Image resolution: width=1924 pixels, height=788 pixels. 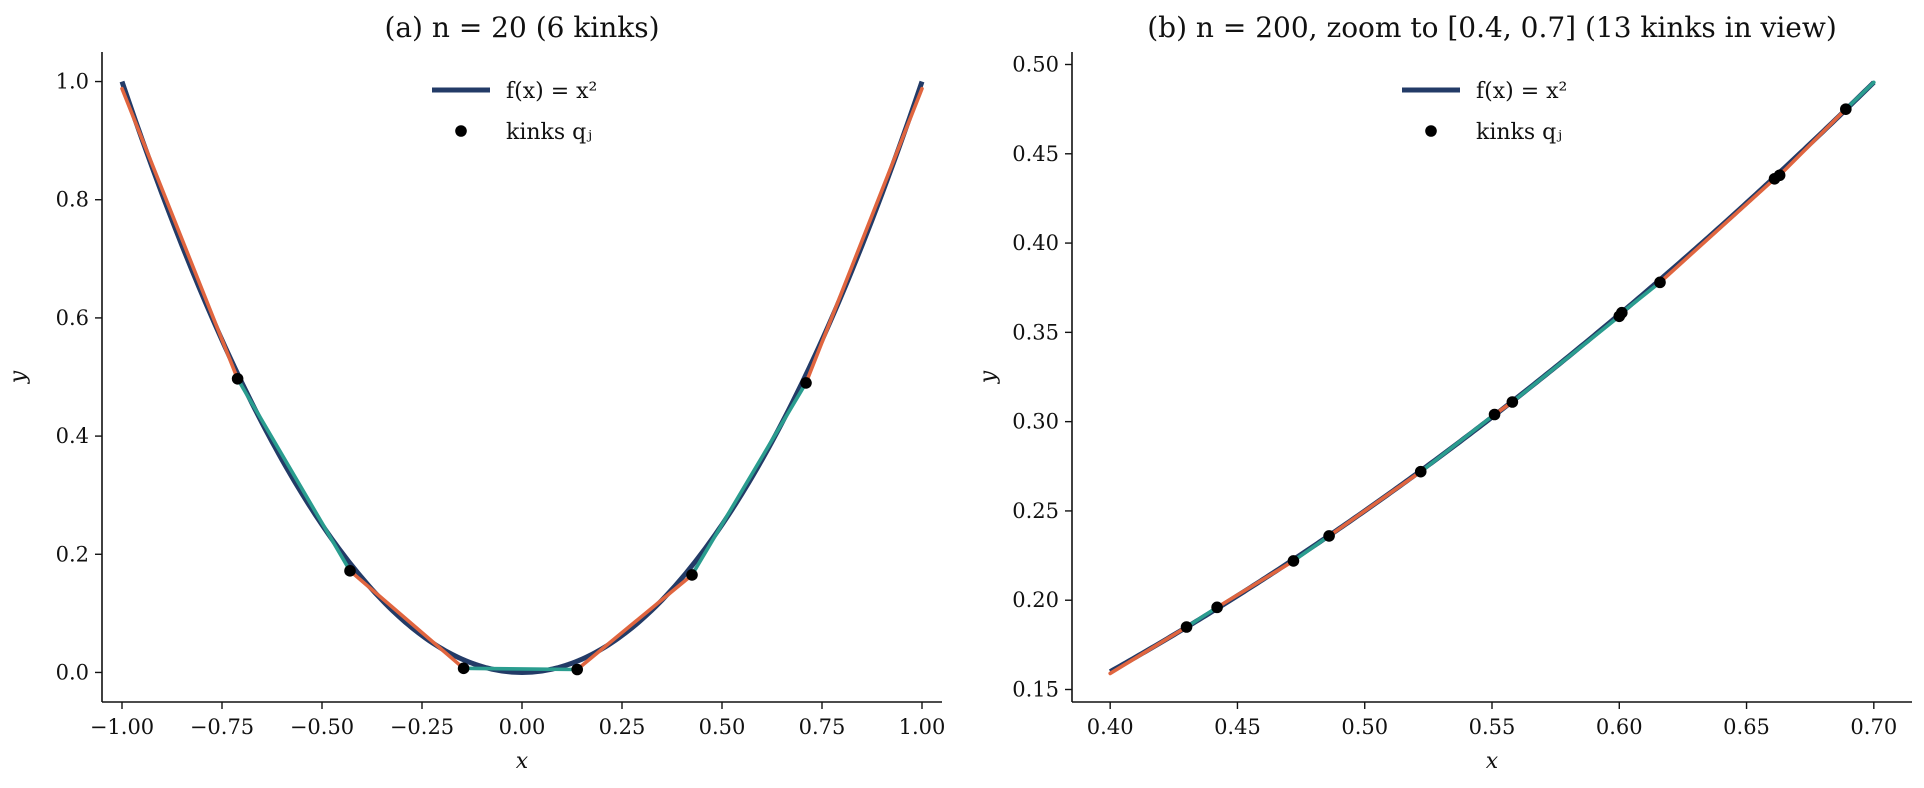 I want to click on panel-b-x-tick-label: 0.60, so click(x=1619, y=727).